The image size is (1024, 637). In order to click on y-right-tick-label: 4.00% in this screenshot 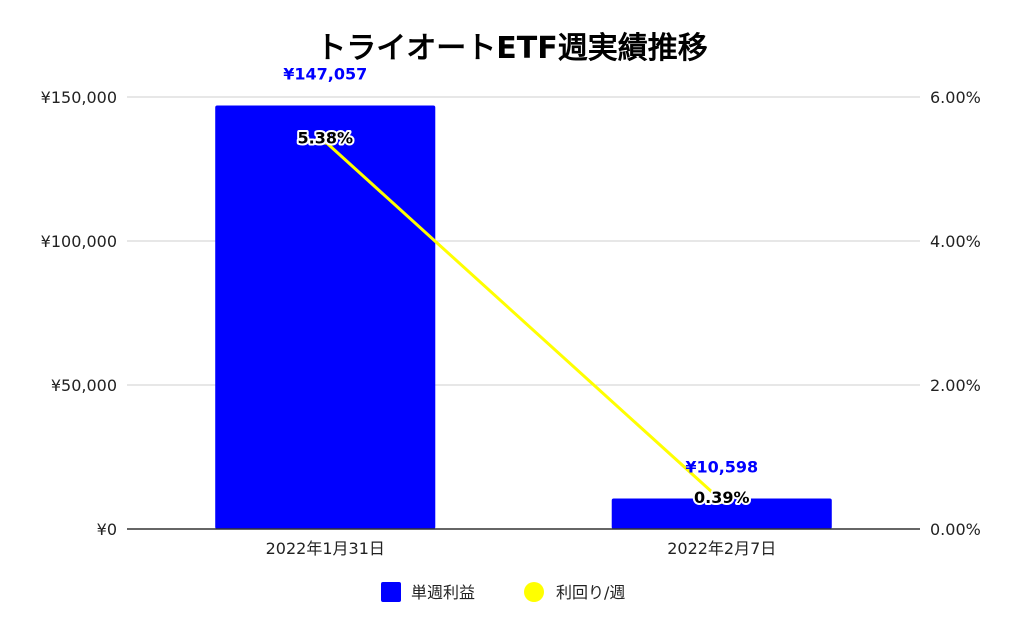, I will do `click(955, 241)`.